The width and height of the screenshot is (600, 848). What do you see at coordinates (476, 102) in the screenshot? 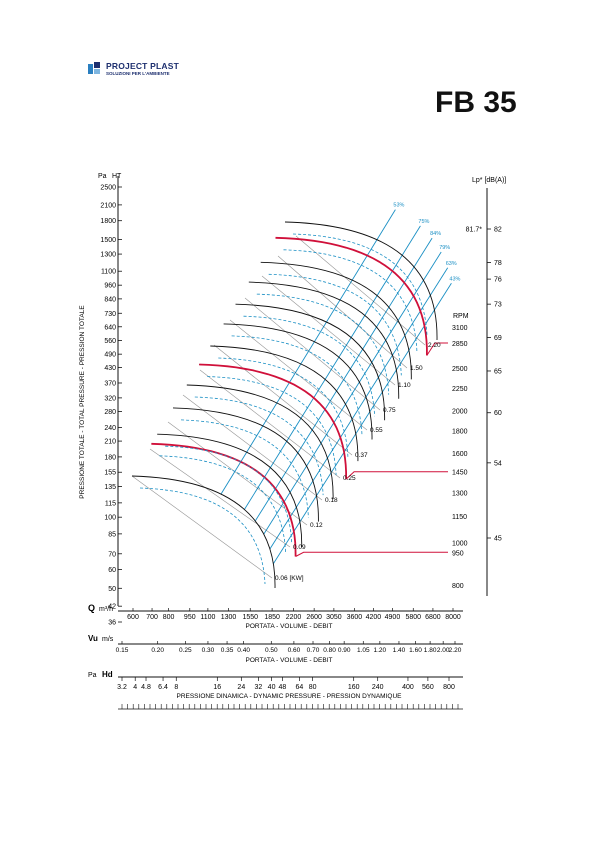
I see `model-title: FB 35` at bounding box center [476, 102].